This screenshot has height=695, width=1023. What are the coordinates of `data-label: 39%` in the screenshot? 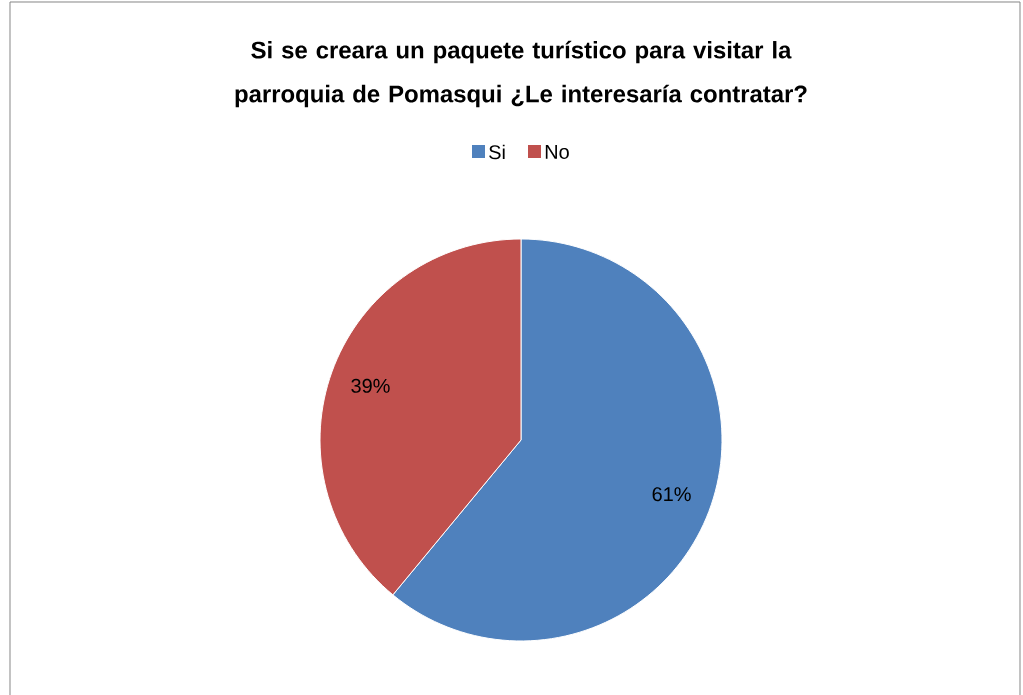 It's located at (370, 385).